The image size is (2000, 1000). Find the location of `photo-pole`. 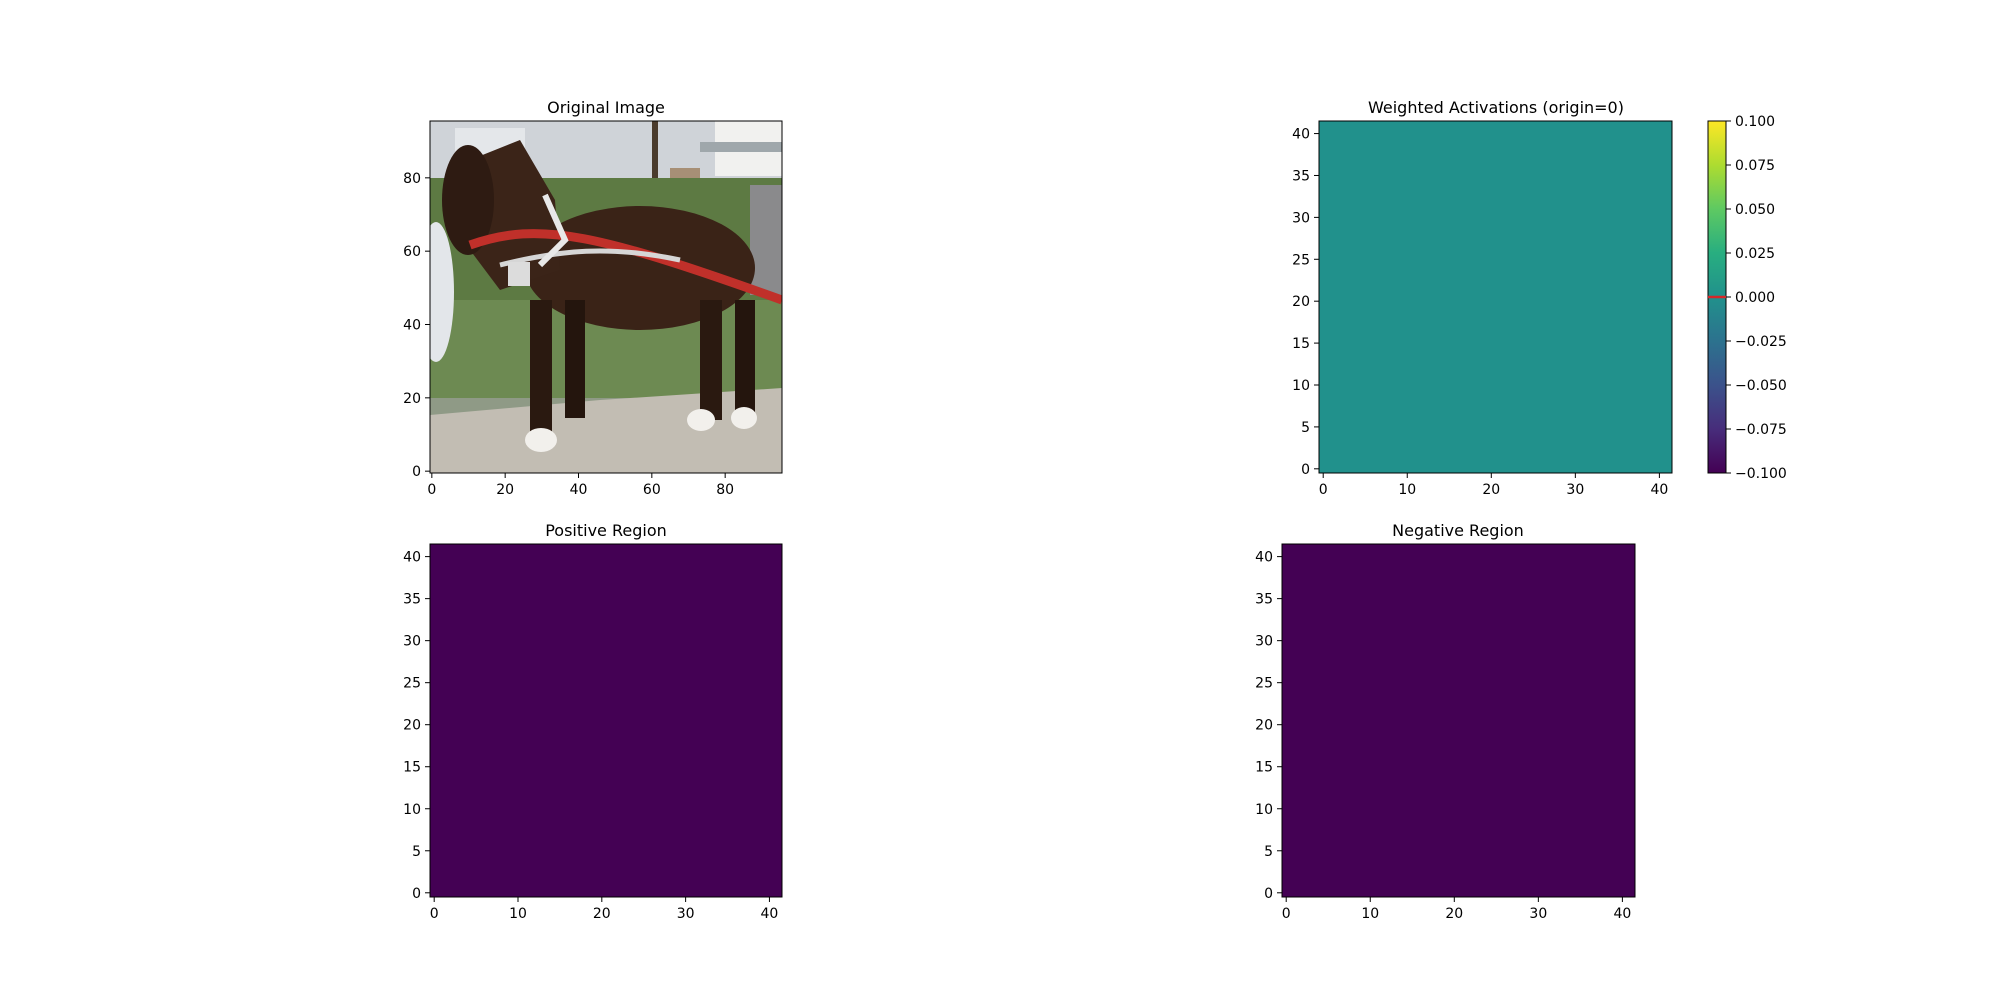

photo-pole is located at coordinates (655, 161).